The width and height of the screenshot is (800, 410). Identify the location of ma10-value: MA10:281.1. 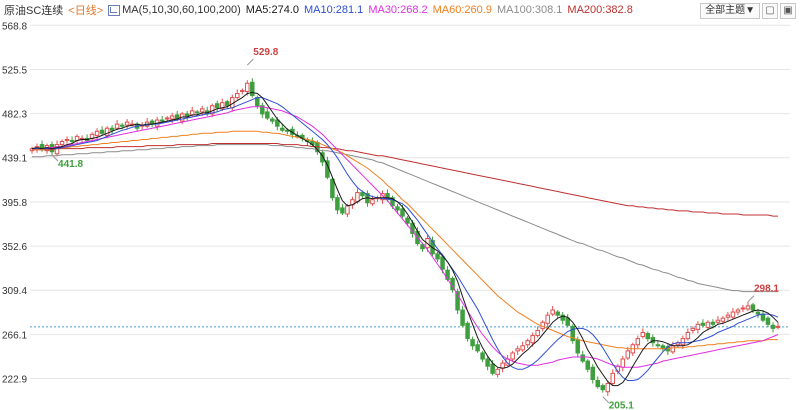
(333, 10).